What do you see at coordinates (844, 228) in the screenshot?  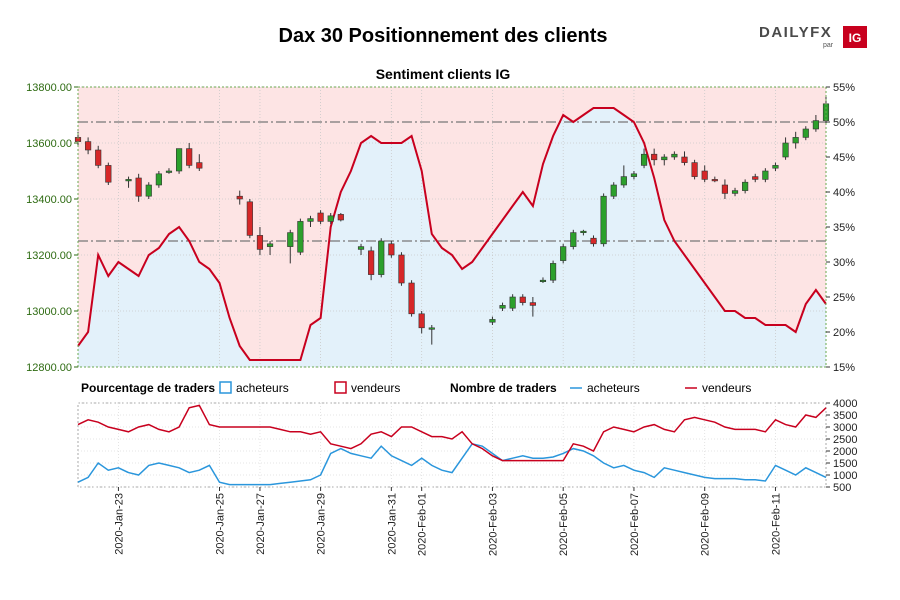 I see `percent-tick-label: 35%` at bounding box center [844, 228].